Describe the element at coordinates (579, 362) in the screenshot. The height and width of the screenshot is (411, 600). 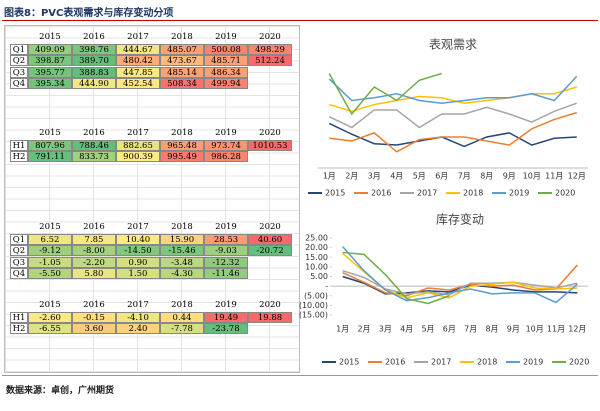
I see `legend-label: 2020` at that location.